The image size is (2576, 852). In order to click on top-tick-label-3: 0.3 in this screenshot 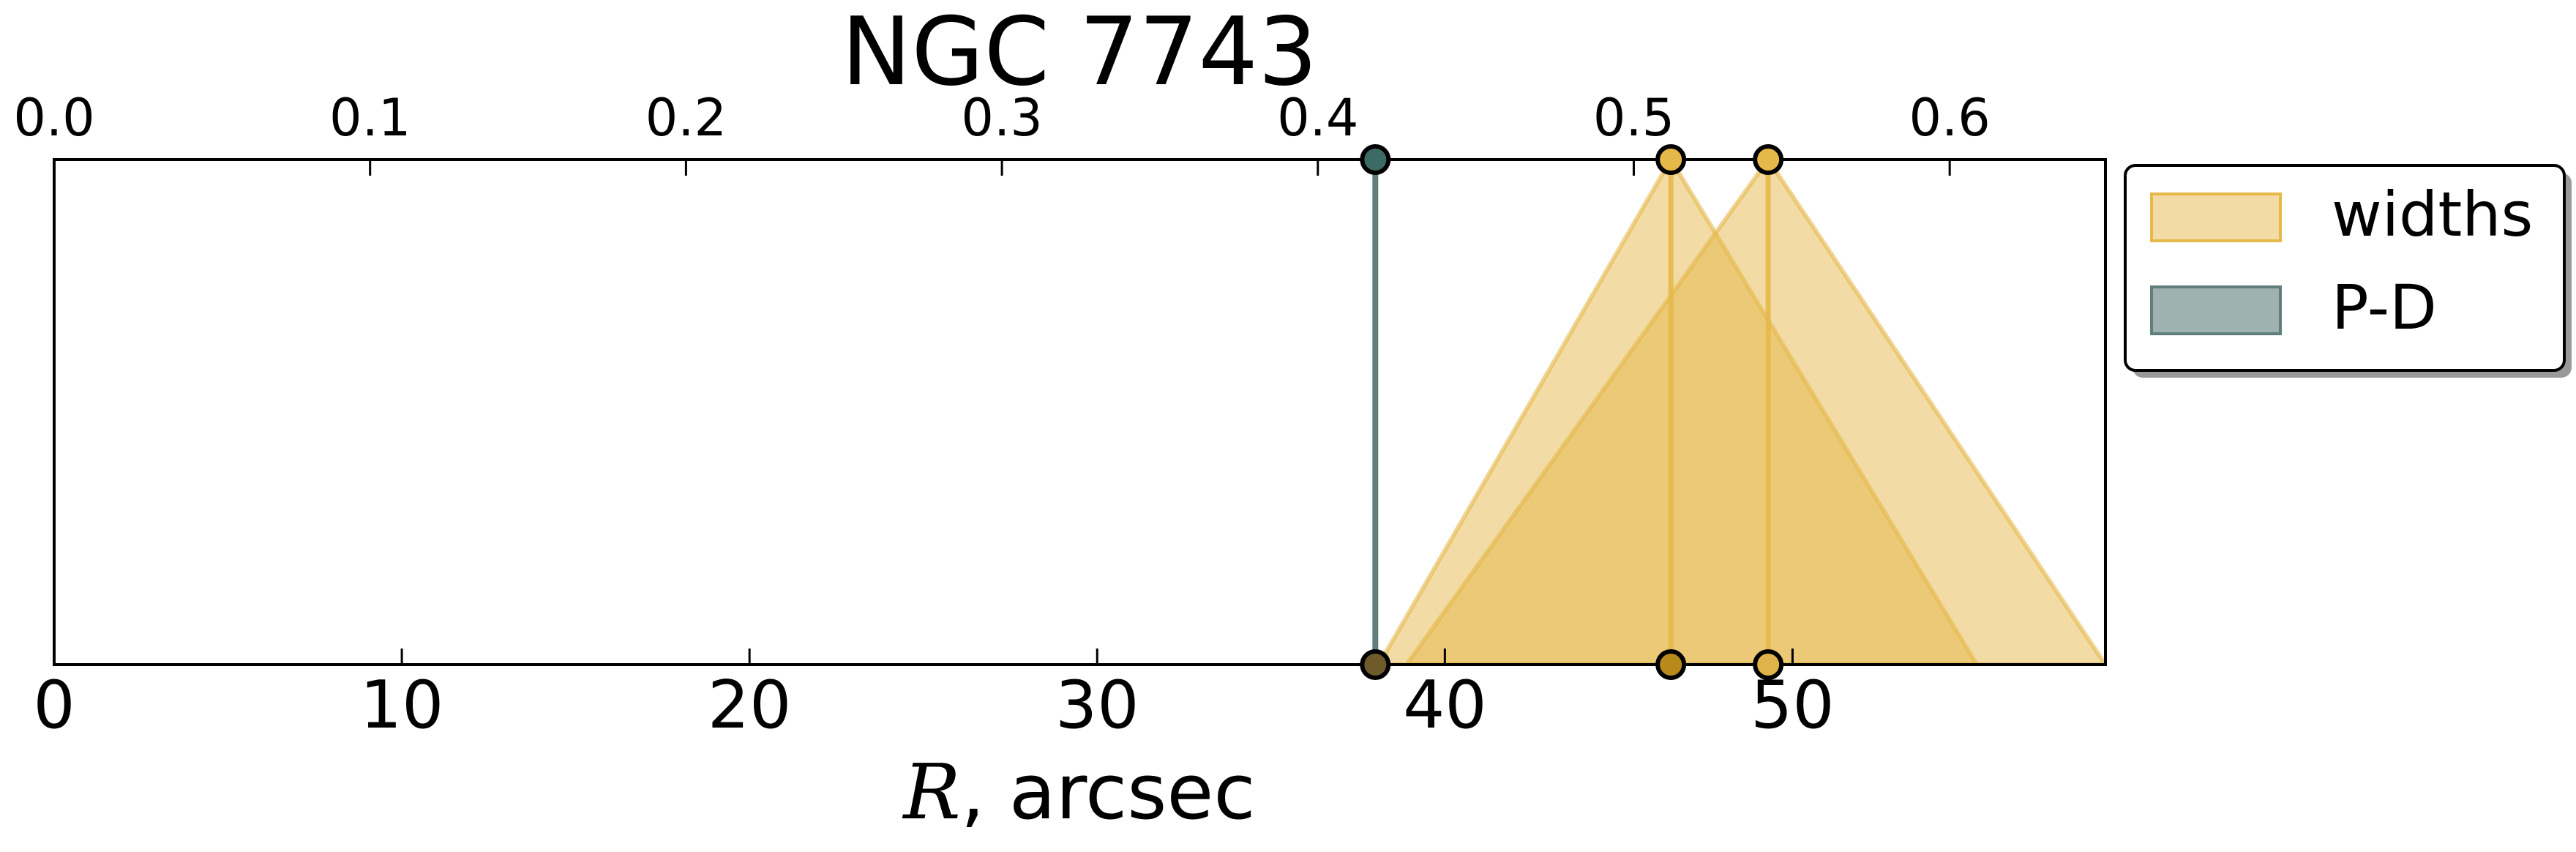, I will do `click(1001, 118)`.